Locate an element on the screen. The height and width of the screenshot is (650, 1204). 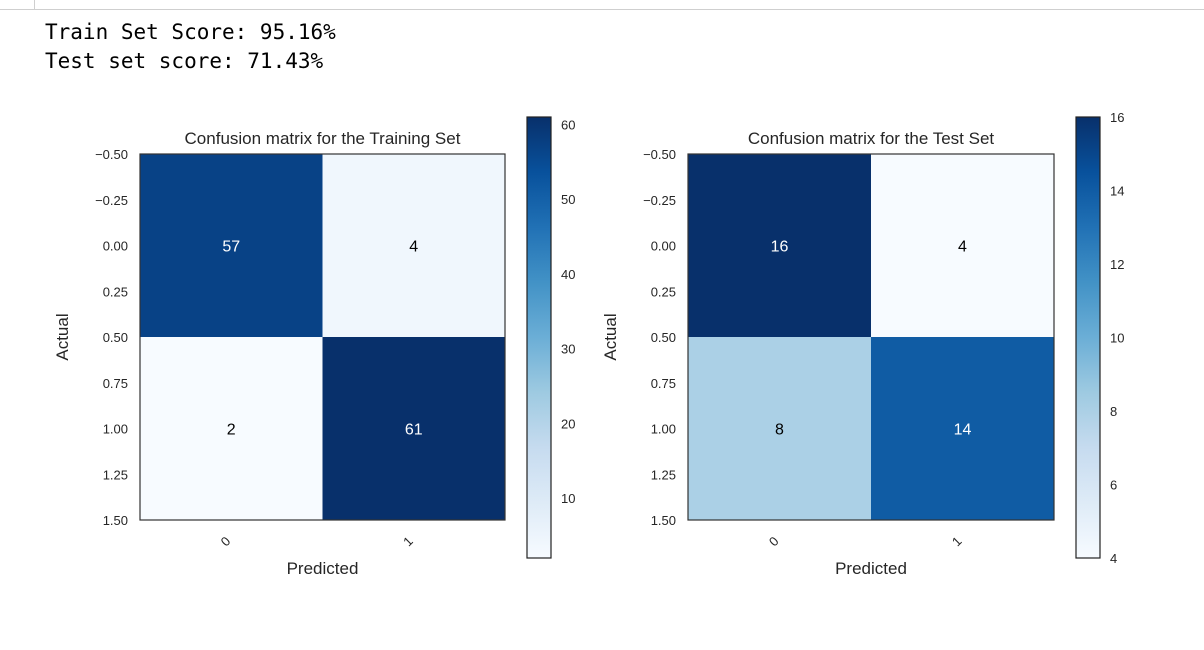
test-score-line: Test set score: 71.43% is located at coordinates (184, 61).